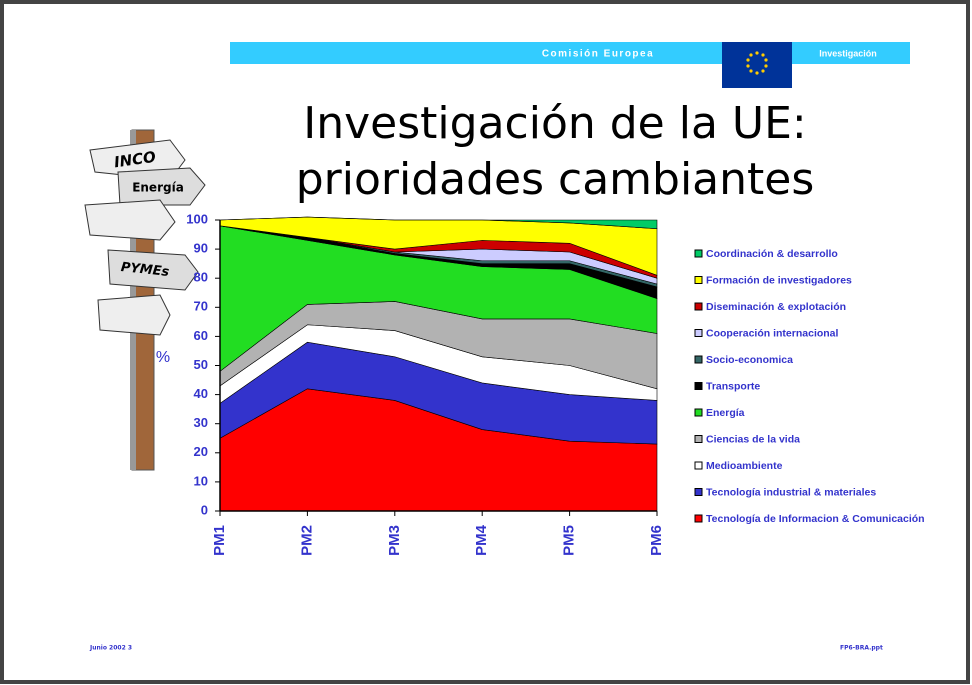 This screenshot has height=685, width=972. I want to click on y-tick-label: 60, so click(201, 335).